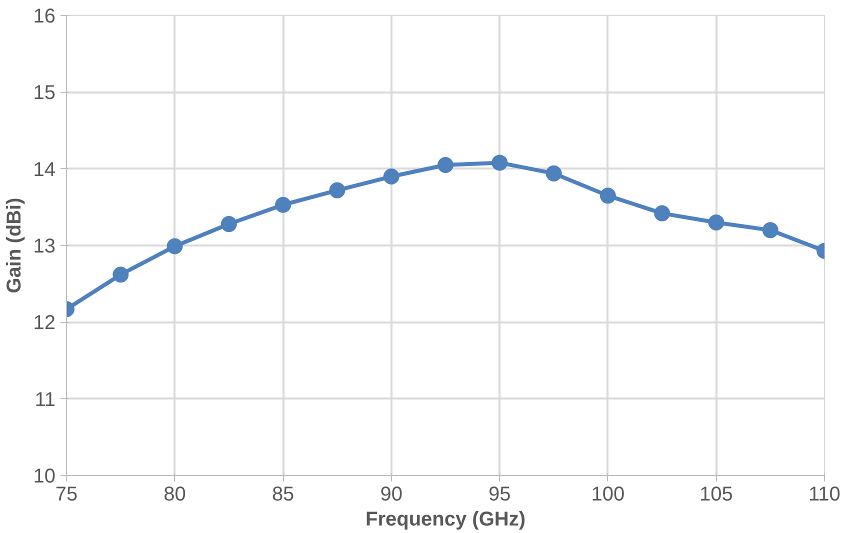 The height and width of the screenshot is (533, 854). Describe the element at coordinates (44, 93) in the screenshot. I see `y-tick-label: 15` at that location.